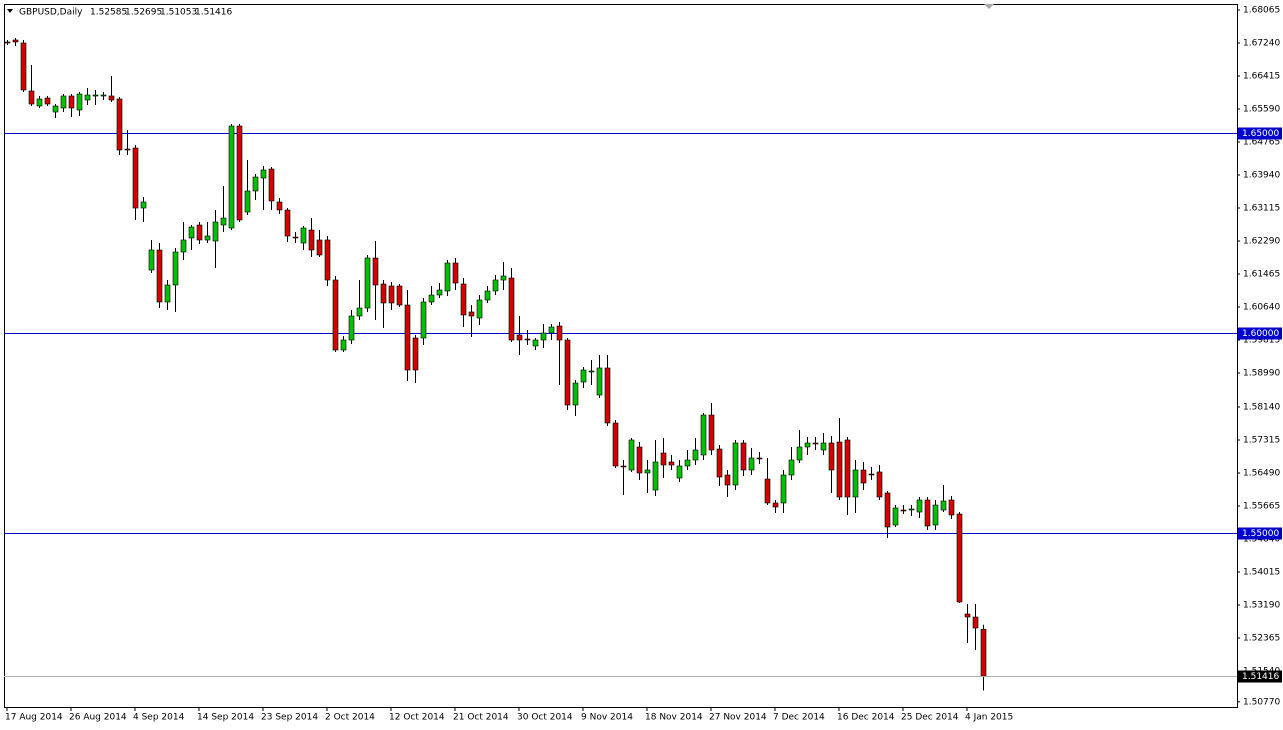 This screenshot has height=730, width=1283. I want to click on menu-triangle, so click(10, 11).